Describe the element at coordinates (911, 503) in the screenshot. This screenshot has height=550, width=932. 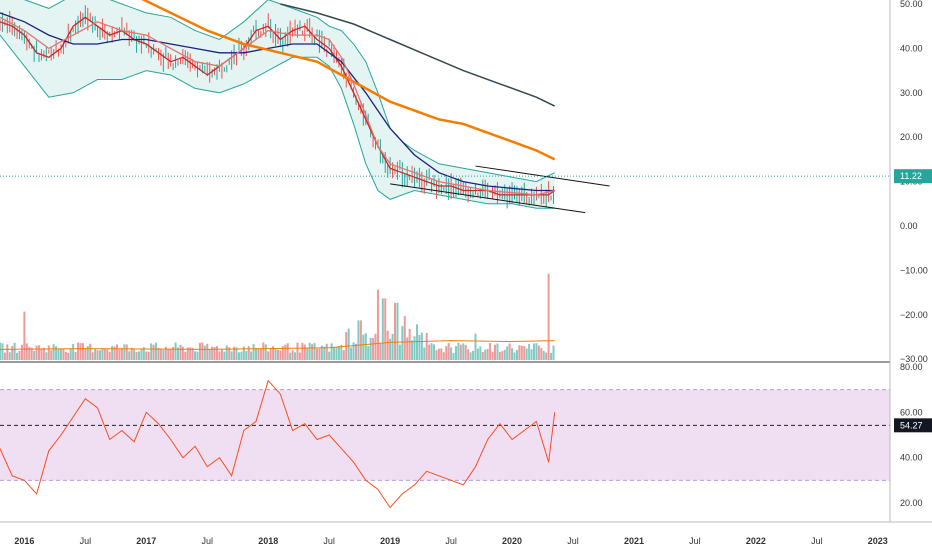
I see `rsi-axis-tick-label: 20.00` at that location.